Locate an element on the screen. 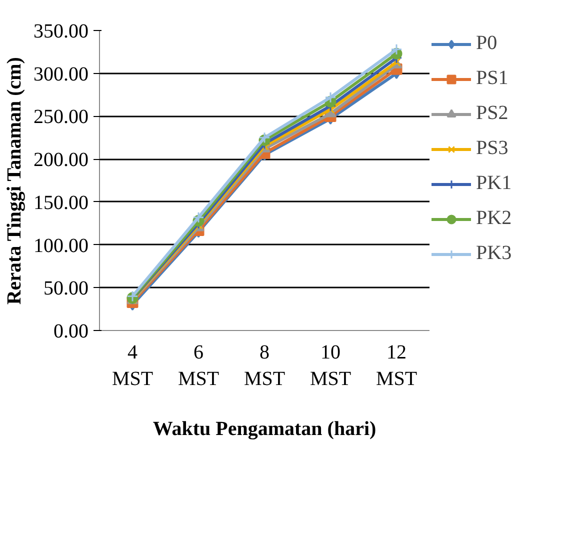 The image size is (574, 549). legend-label: P0 is located at coordinates (487, 43).